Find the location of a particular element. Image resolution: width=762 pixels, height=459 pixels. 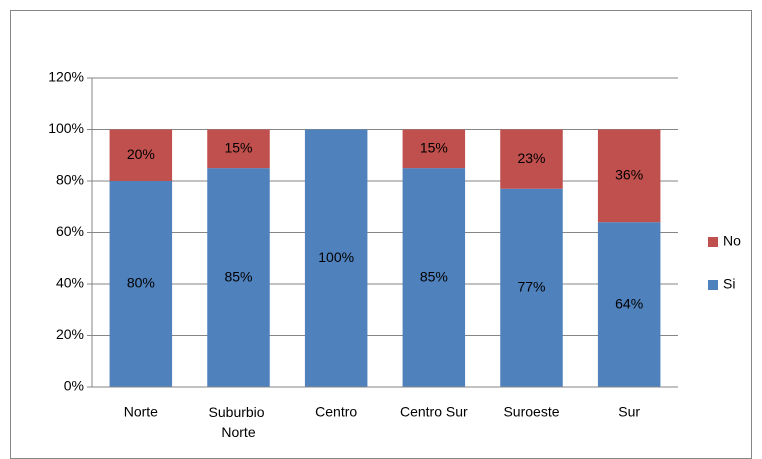

data-label: 20% is located at coordinates (141, 154).